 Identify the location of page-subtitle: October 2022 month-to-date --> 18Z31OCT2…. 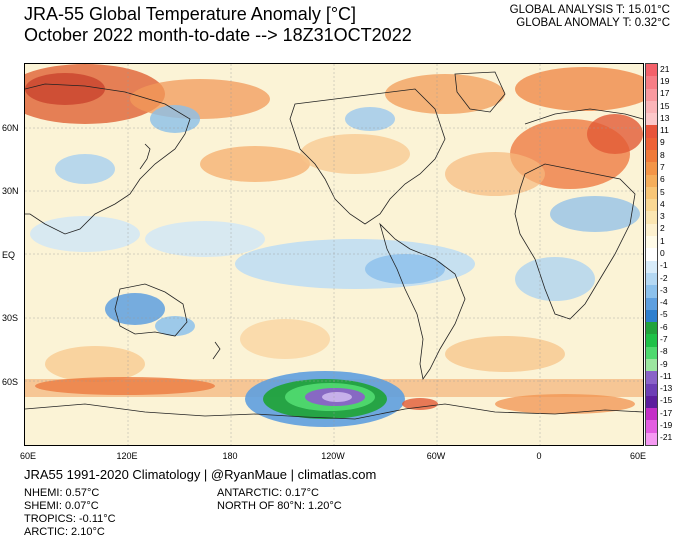
(218, 35).